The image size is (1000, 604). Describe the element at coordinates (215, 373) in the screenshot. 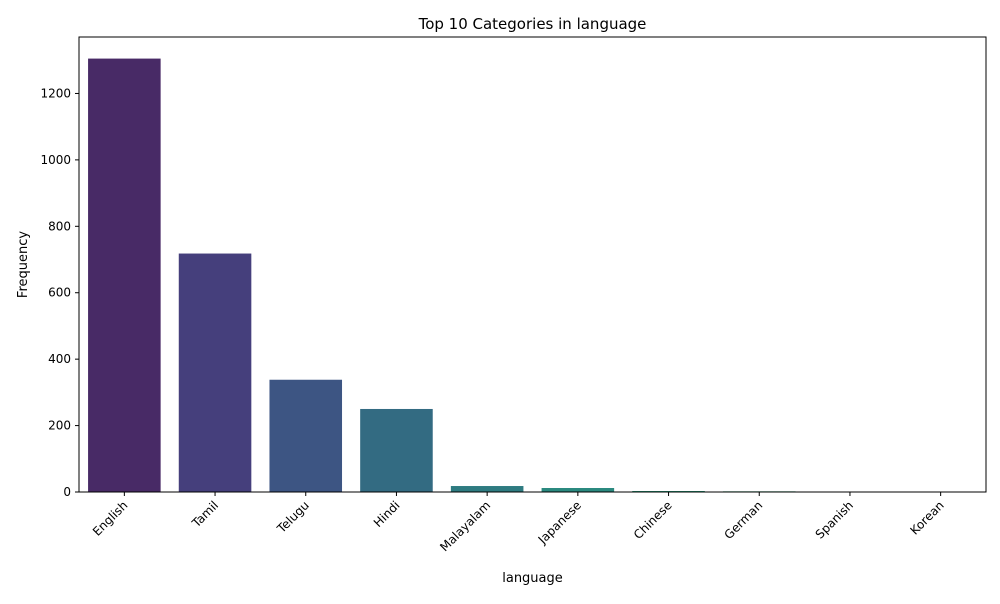

I see `bar-tamil` at that location.